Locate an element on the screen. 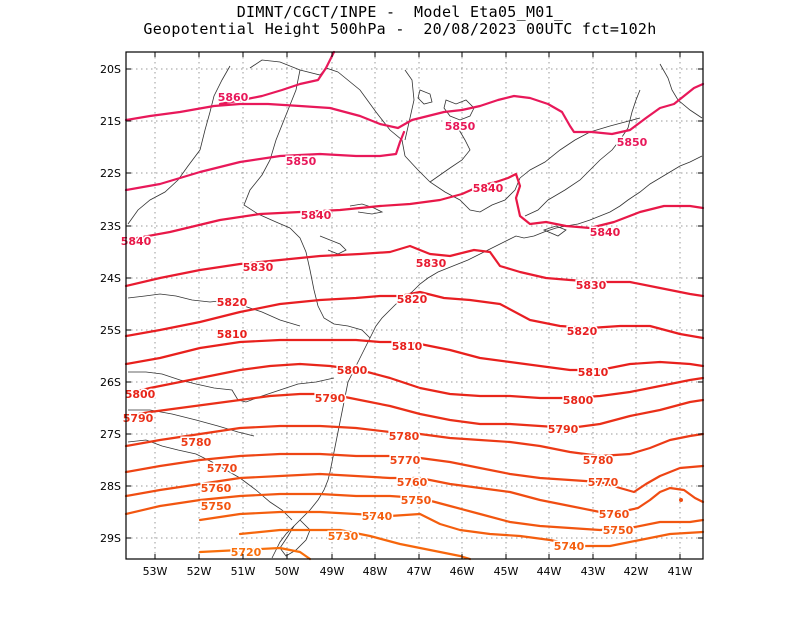  lat-tick-label: 23S is located at coordinates (110, 226).